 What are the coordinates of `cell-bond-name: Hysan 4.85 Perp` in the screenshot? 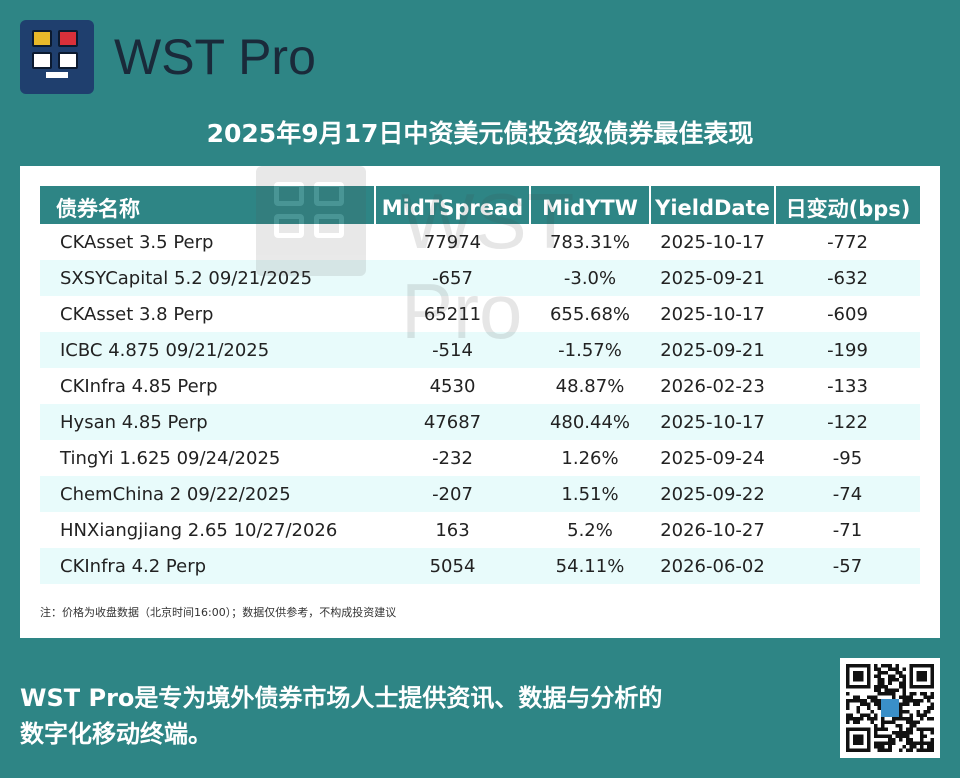 It's located at (207, 422).